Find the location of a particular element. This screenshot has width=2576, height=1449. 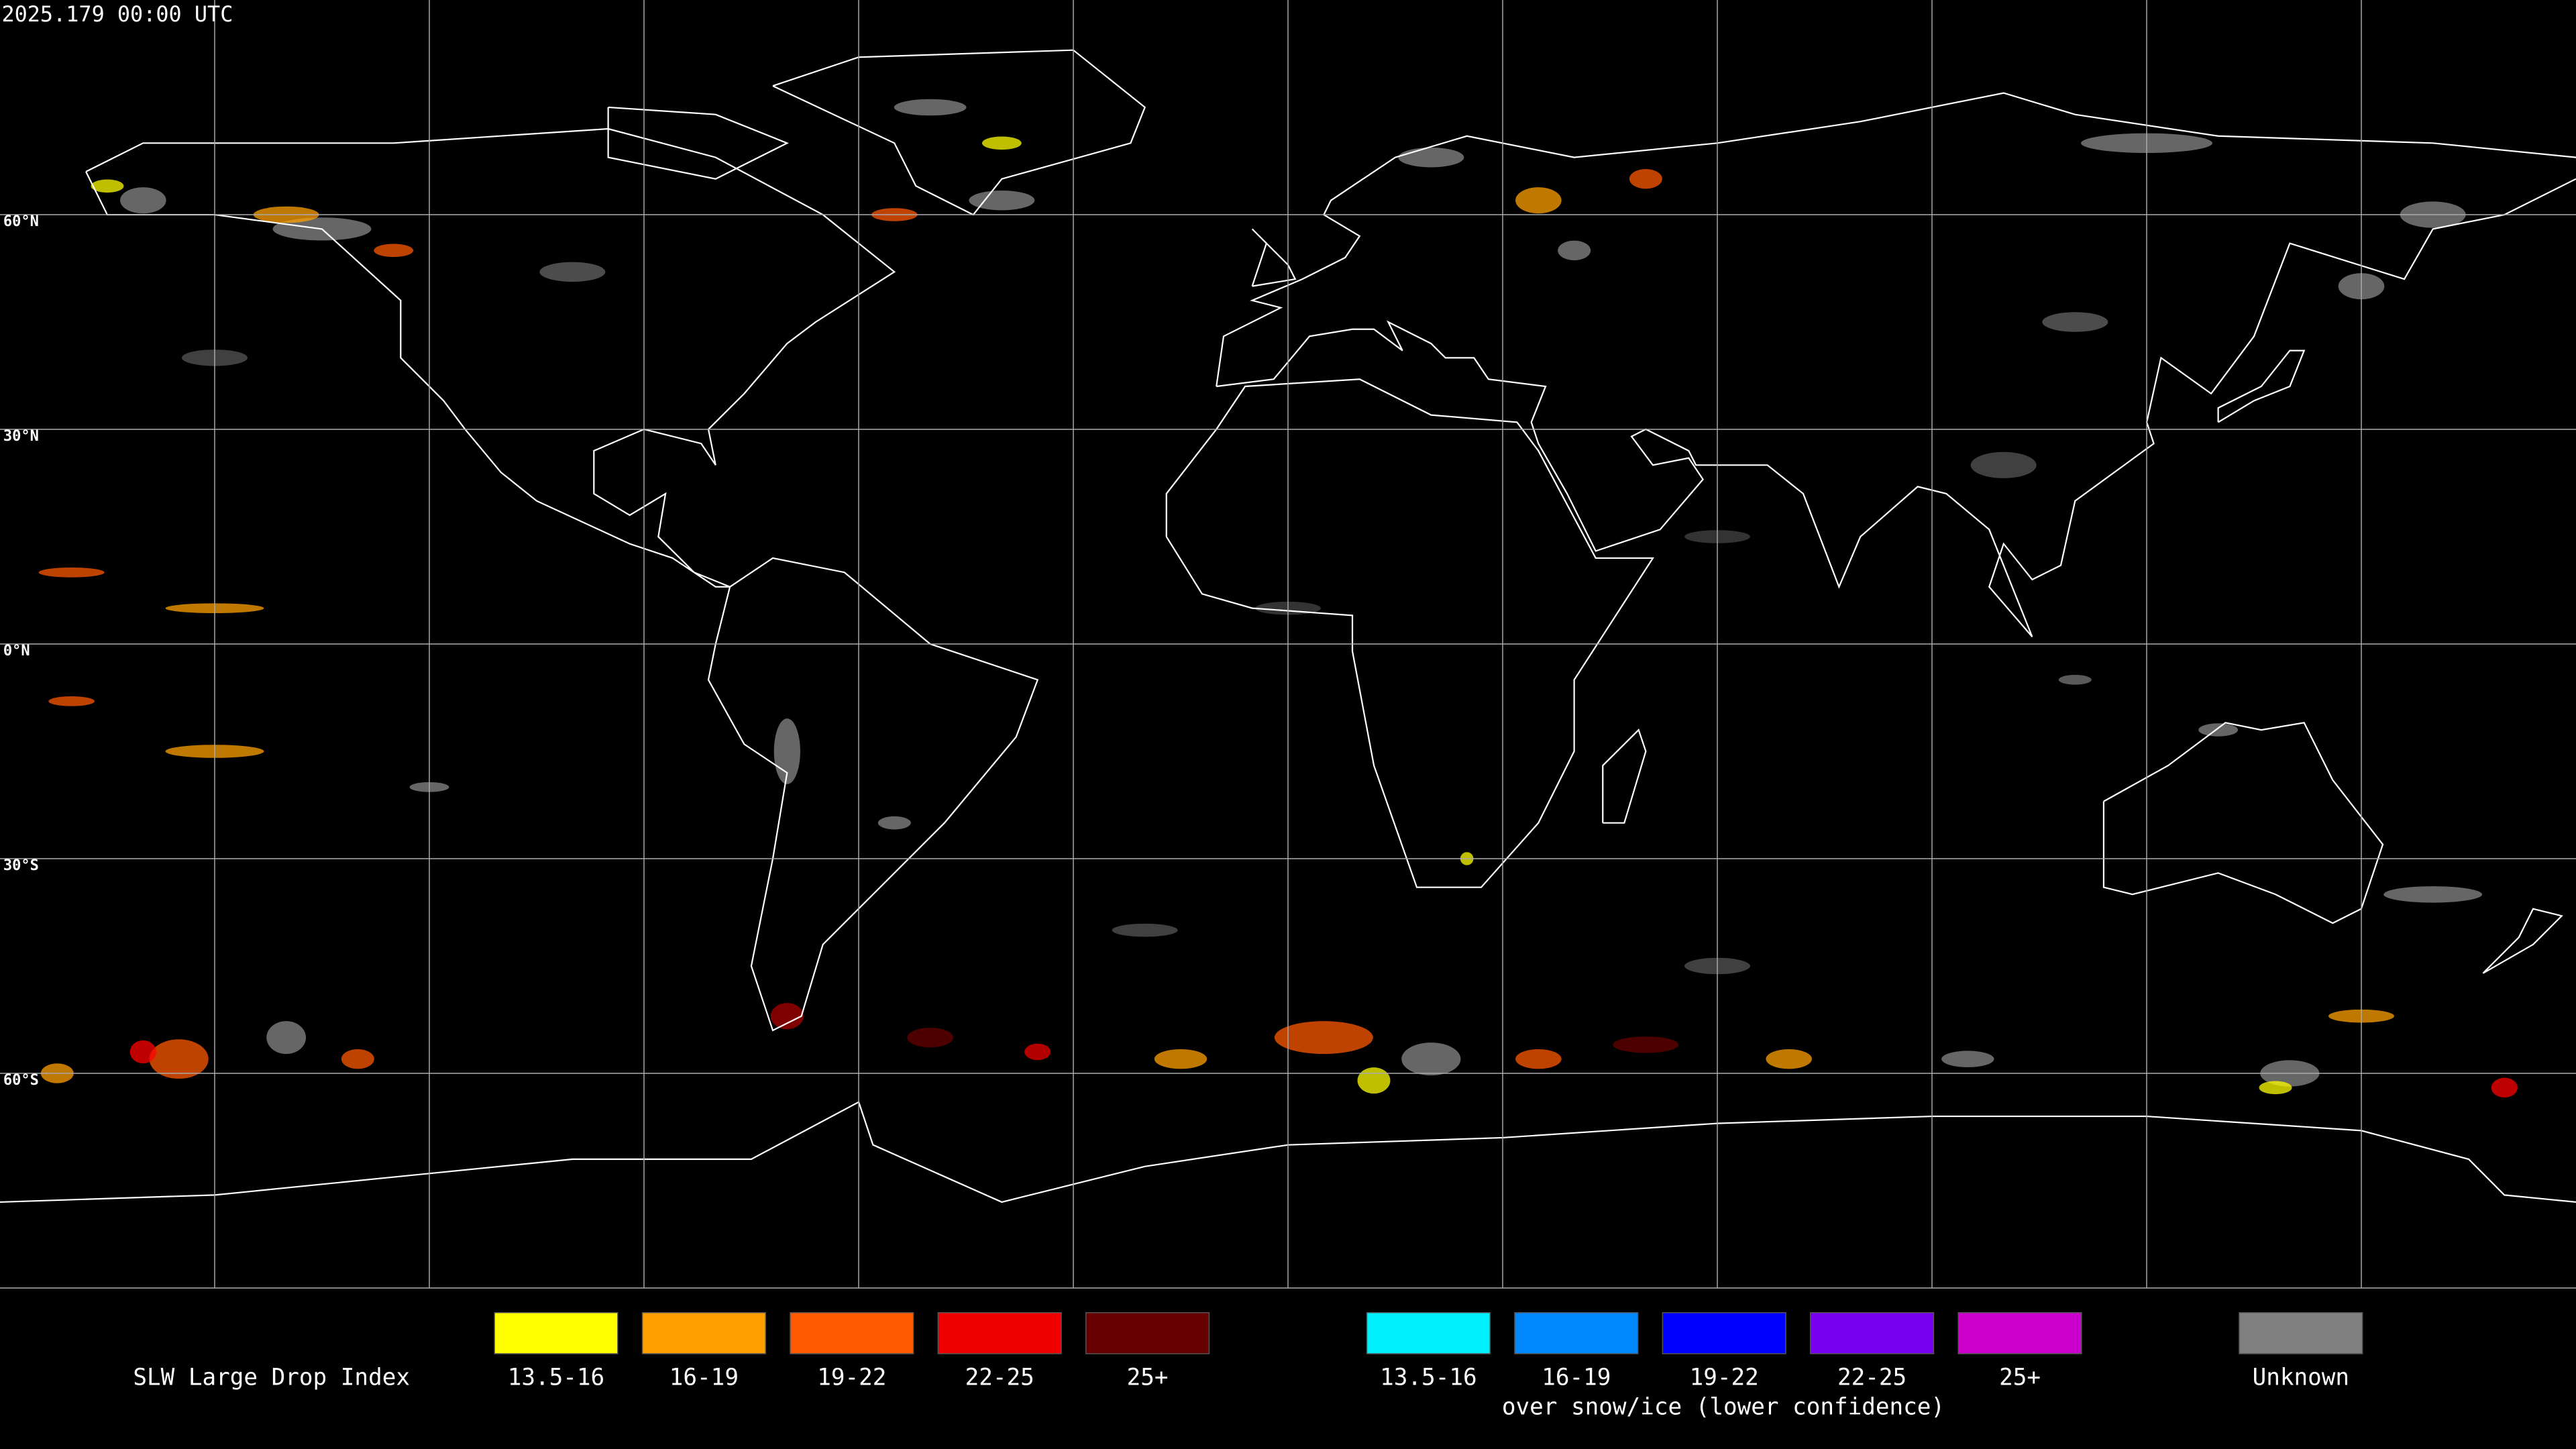

latitude-label: 30°S is located at coordinates (21, 865).